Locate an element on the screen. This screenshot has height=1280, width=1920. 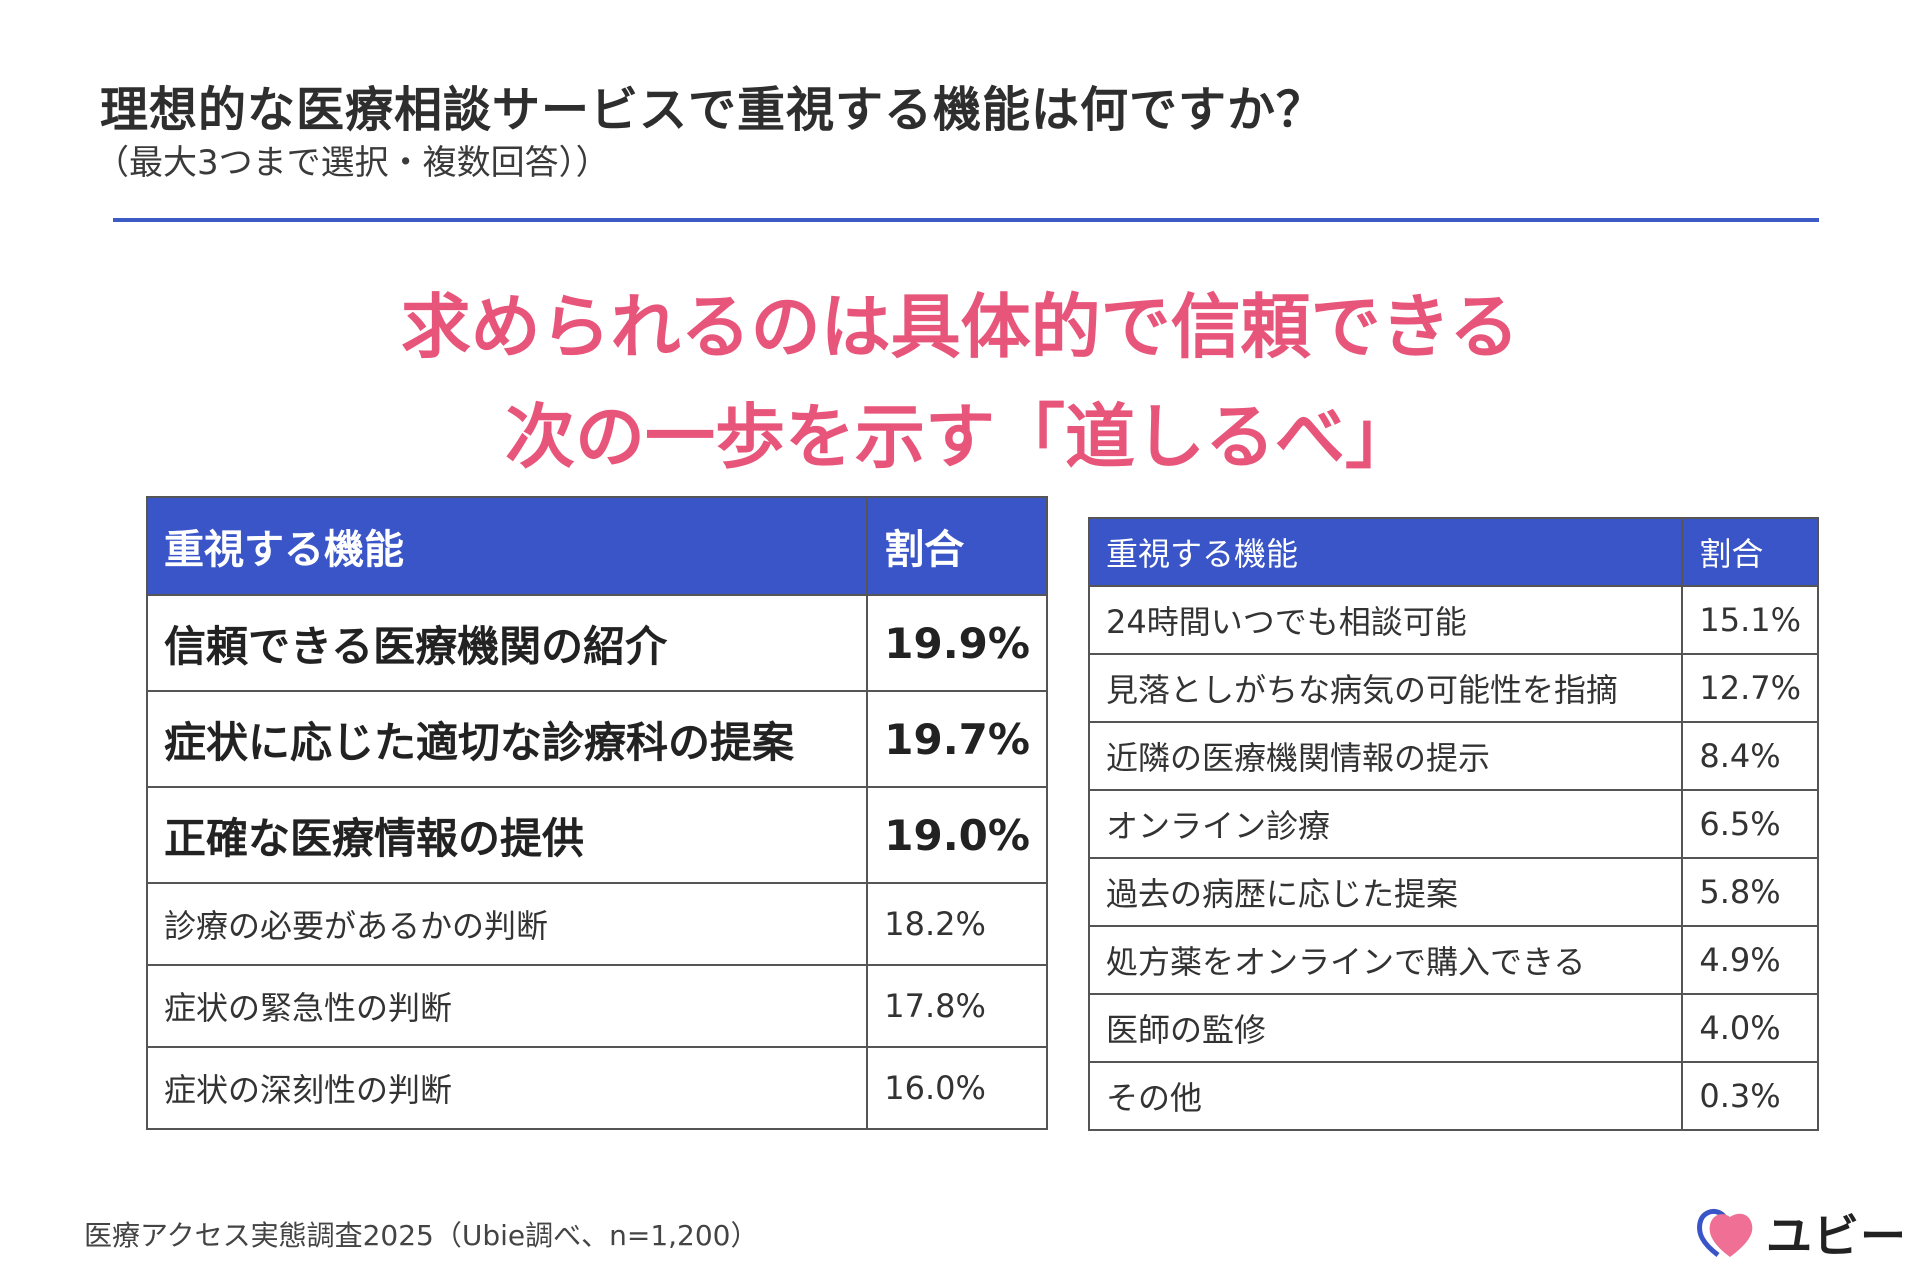
table-row: 過去の病歴に応じた提案 5.8% is located at coordinates (1453, 892).